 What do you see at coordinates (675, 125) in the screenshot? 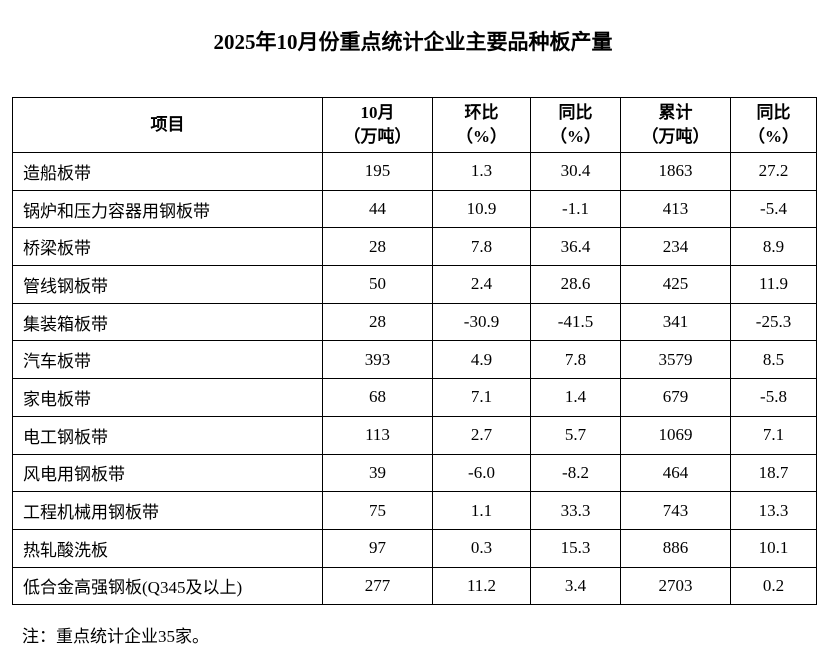
I see `header-cell: 累计 （万吨）` at bounding box center [675, 125].